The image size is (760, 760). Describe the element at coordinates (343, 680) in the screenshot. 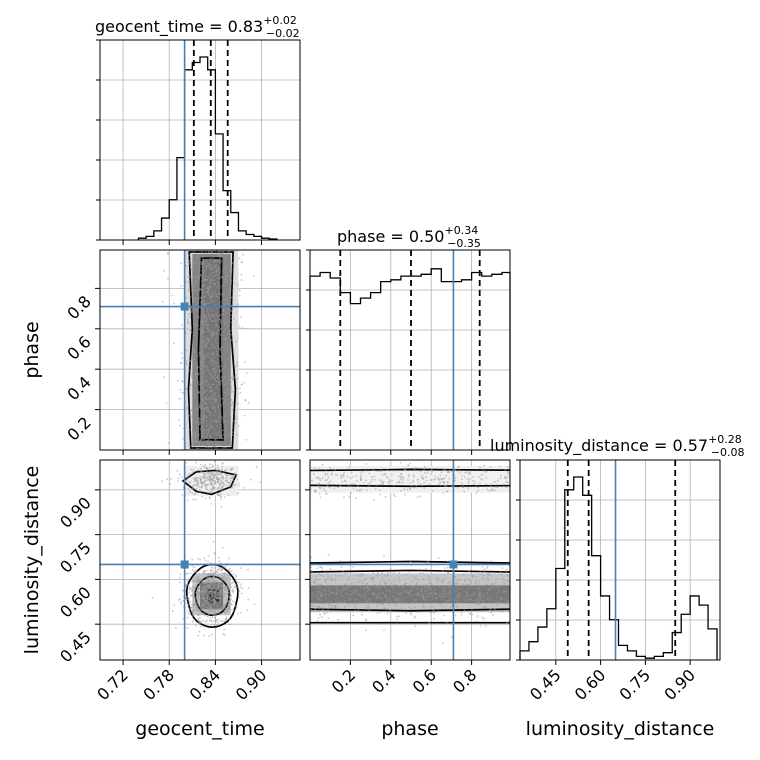

I see `x-tick-label: 0.2` at that location.